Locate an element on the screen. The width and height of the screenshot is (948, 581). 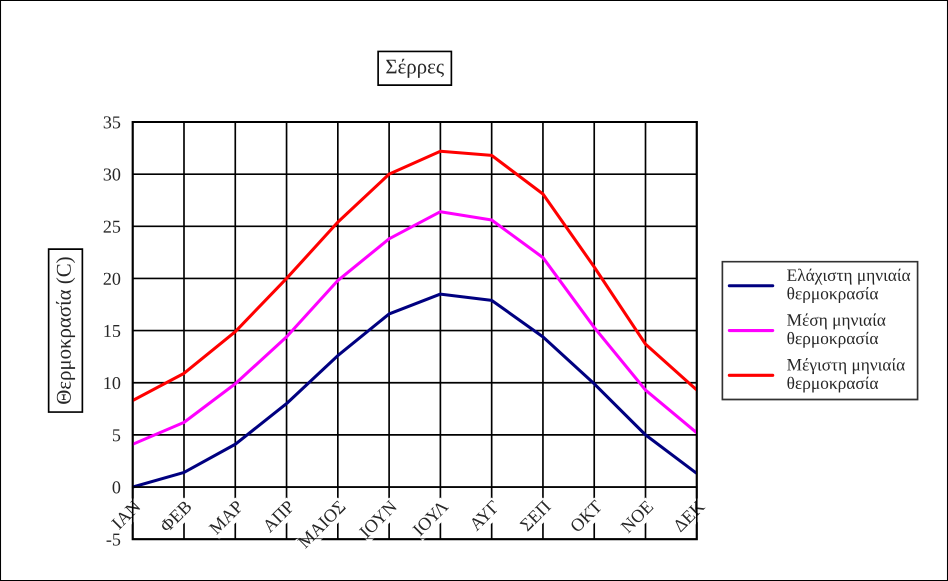
y-tick-label: 30 is located at coordinates (112, 174).